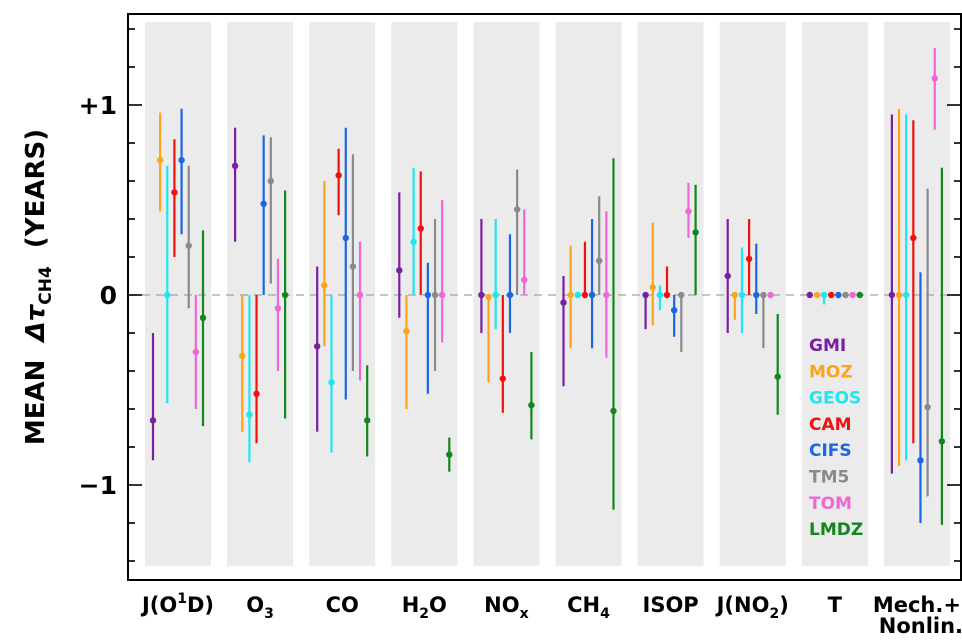  Describe the element at coordinates (98, 105) in the screenshot. I see `y-tick-label: +1` at that location.